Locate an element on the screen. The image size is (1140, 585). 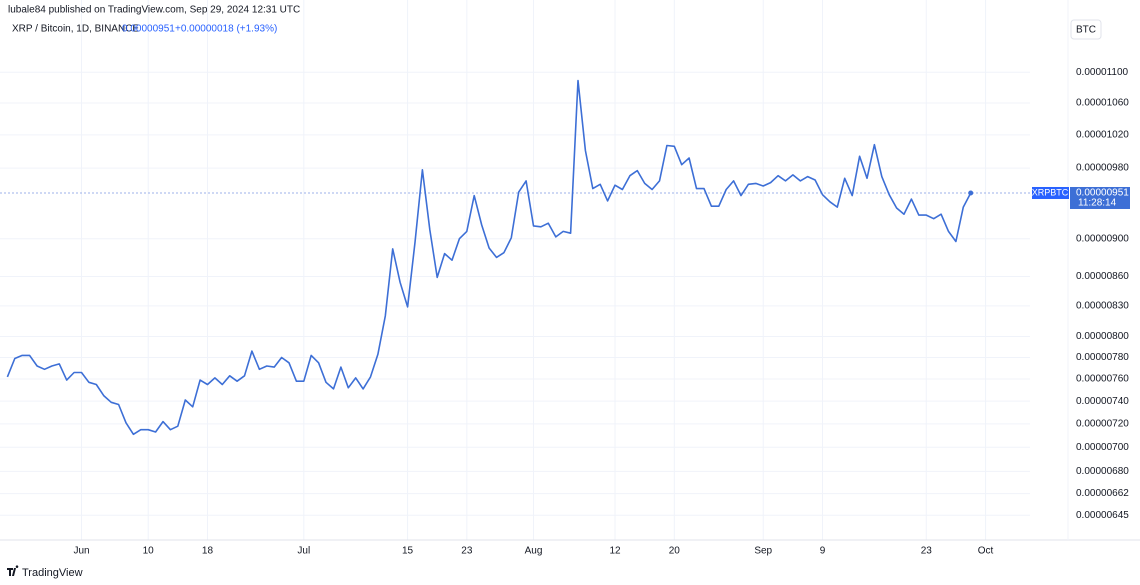
unit-box is located at coordinates (1086, 29).